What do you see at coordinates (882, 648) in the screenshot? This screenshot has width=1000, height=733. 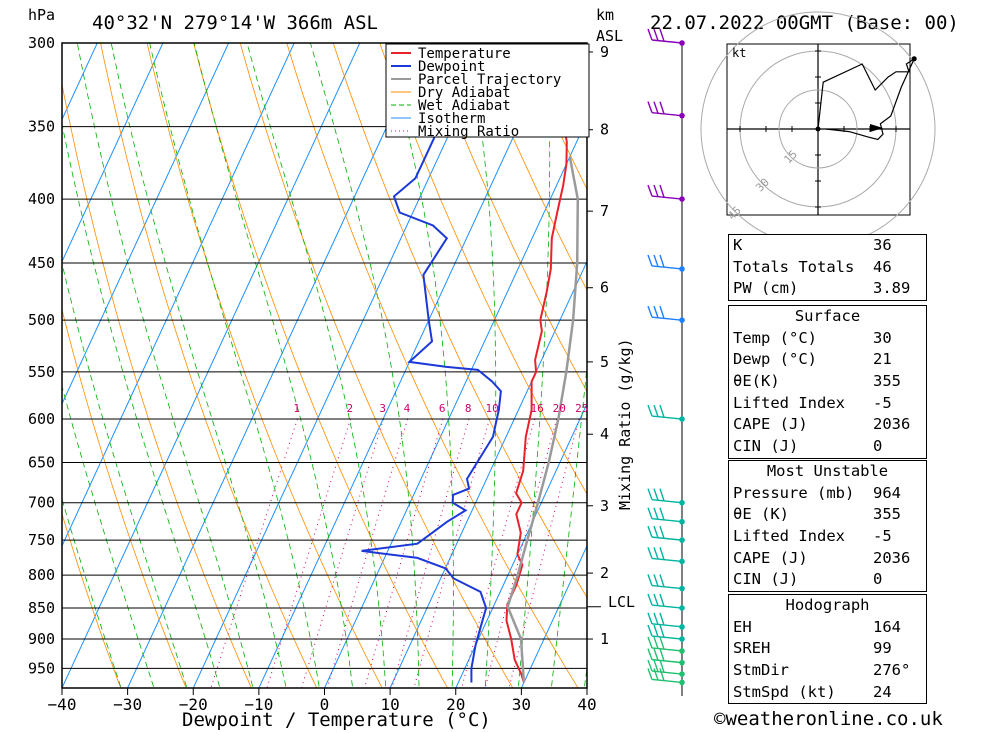 I see `index-value: 99` at bounding box center [882, 648].